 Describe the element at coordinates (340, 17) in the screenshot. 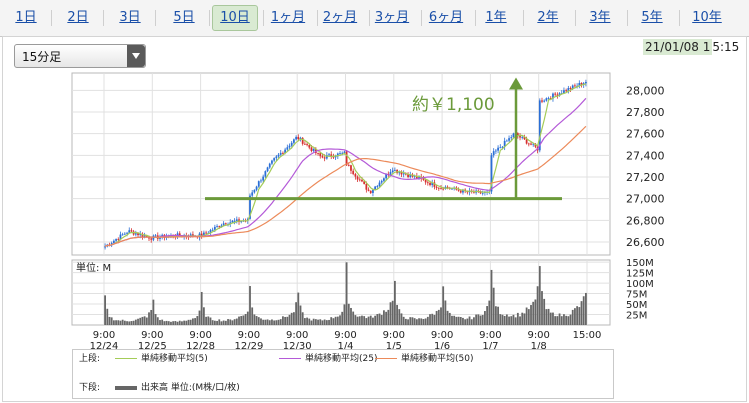

I see `tab-7: 2ヶ月` at that location.